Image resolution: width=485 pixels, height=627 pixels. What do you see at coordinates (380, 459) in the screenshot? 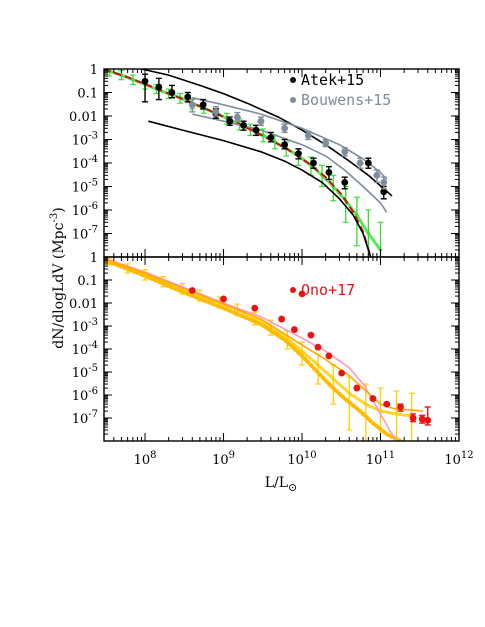
I see `x-tick-label: 10¹¹` at bounding box center [380, 459].